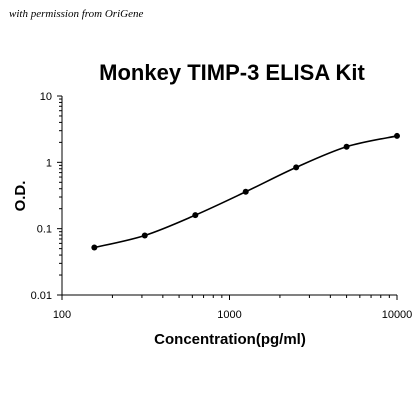 This screenshot has height=420, width=420. Describe the element at coordinates (62, 315) in the screenshot. I see `x-tick-label: 100` at that location.